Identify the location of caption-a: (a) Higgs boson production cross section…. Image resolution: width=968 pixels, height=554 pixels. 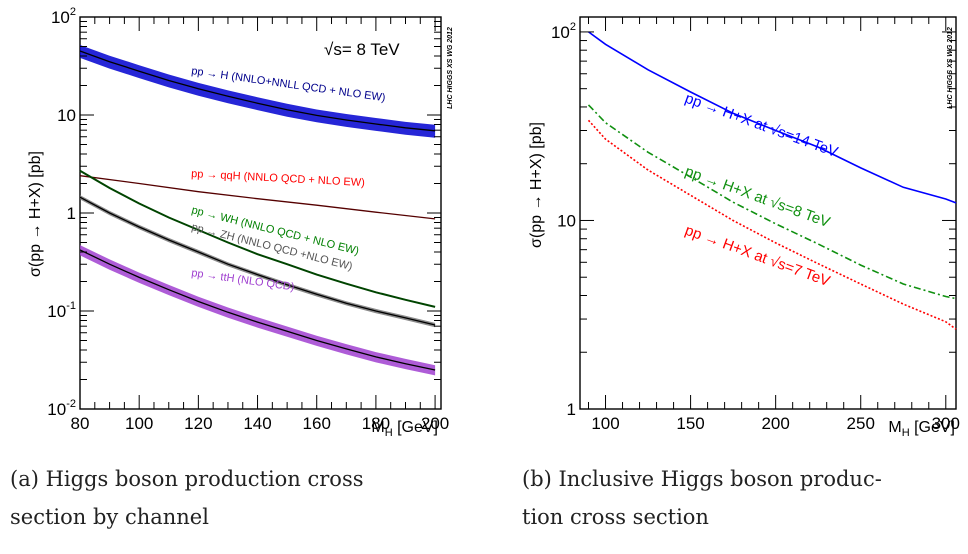
(187, 498).